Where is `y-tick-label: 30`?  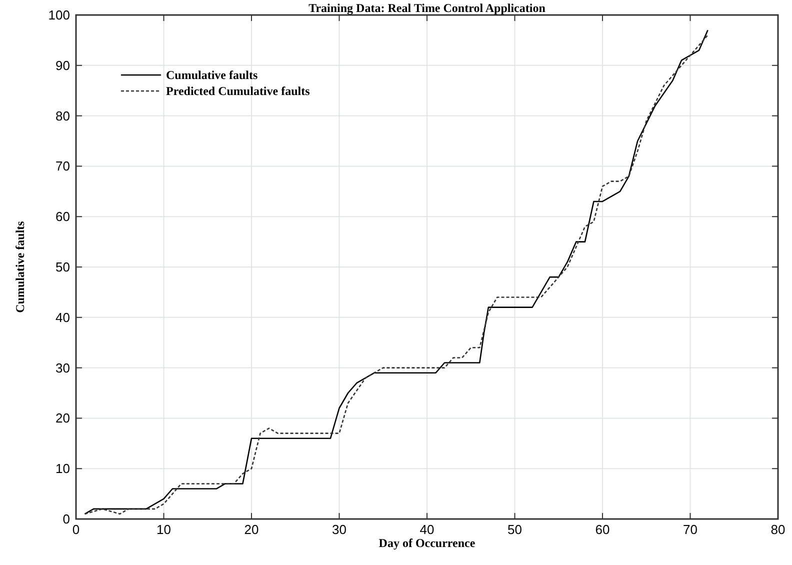 y-tick-label: 30 is located at coordinates (63, 368).